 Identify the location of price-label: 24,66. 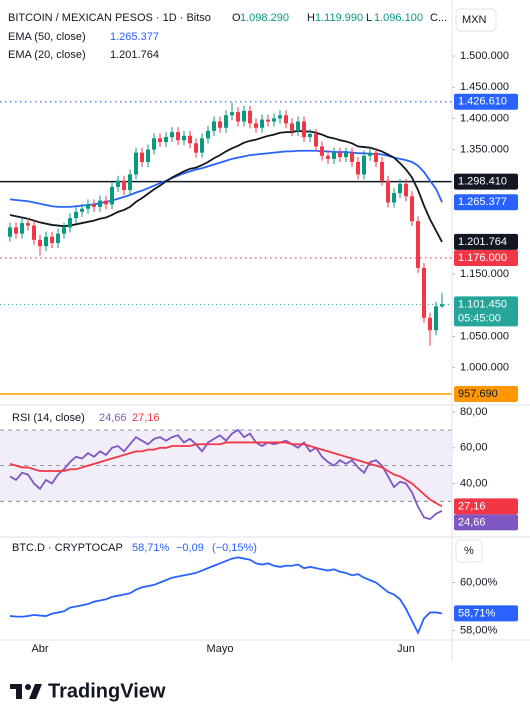
(472, 522).